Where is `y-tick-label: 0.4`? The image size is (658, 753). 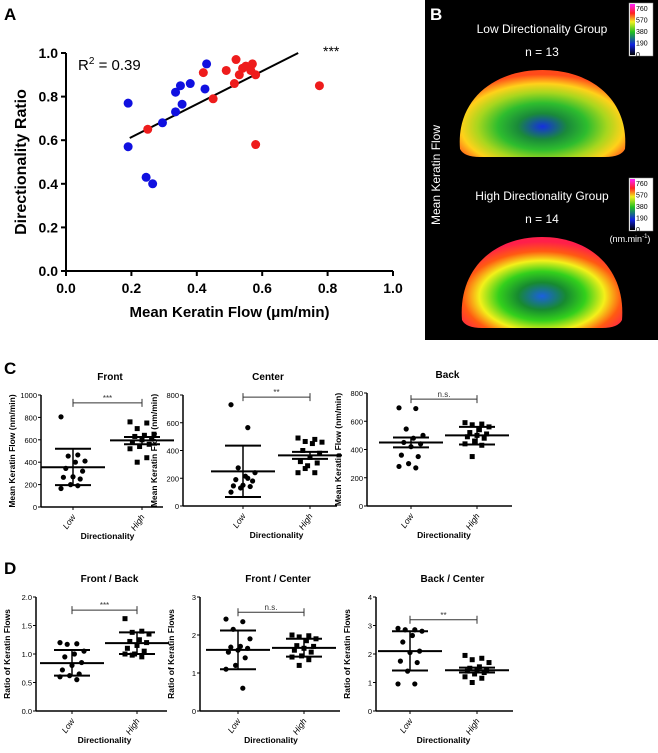
y-tick-label: 0.4 is located at coordinates (49, 184).